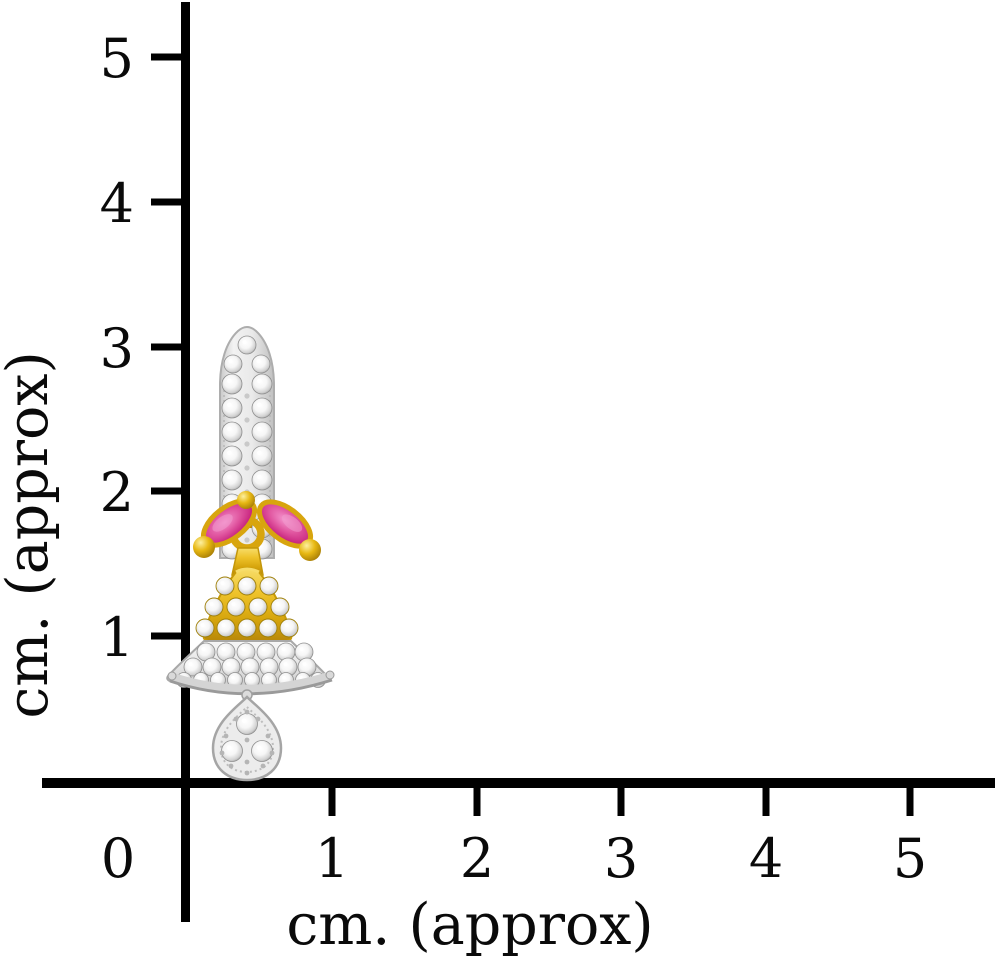 The height and width of the screenshot is (966, 1000). I want to click on teardrop-inner-border, so click(247, 739).